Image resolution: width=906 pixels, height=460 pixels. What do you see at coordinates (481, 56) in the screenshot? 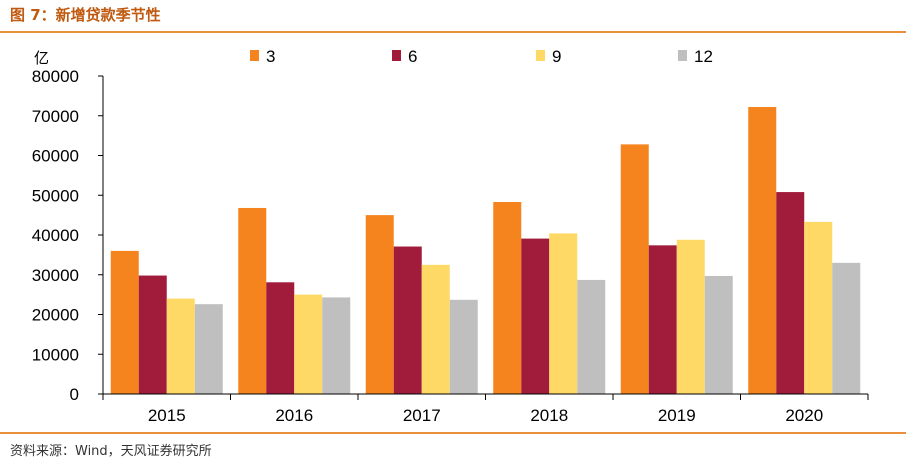
I see `legend: 3 6 9 12` at bounding box center [481, 56].